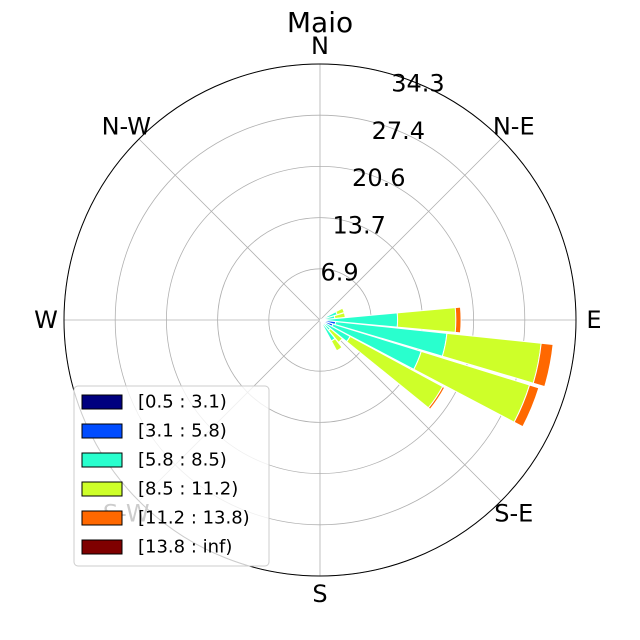  I want to click on direction-label-6: S, so click(319, 594).